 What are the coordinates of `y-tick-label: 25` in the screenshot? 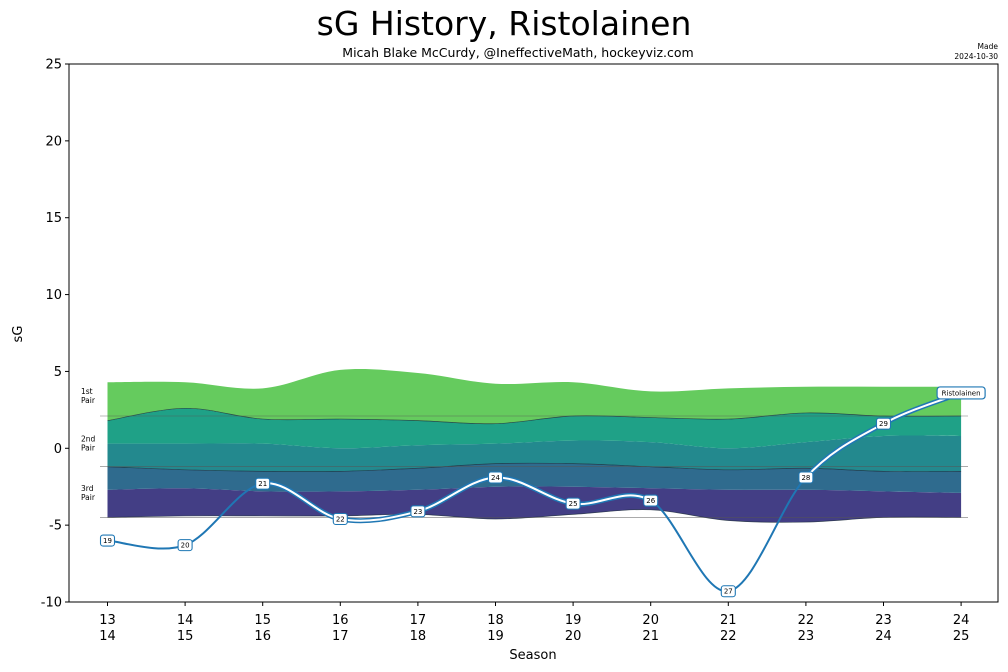 It's located at (53, 65).